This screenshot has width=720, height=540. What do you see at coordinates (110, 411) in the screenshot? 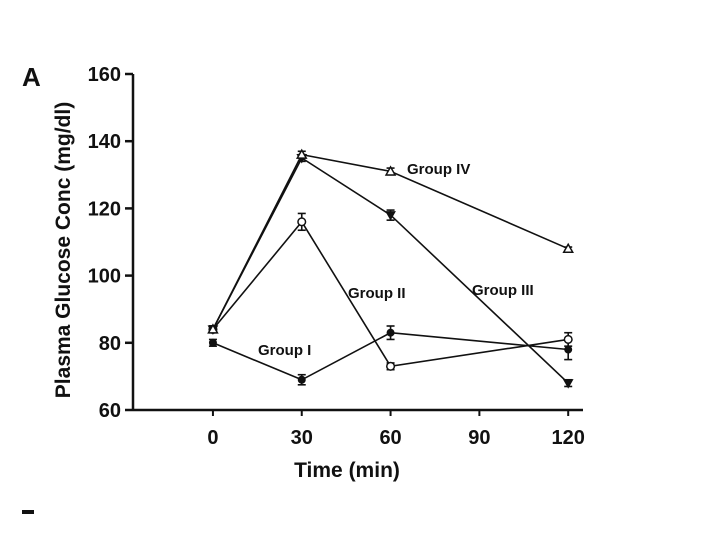
I see `y-tick-label: 60` at bounding box center [110, 411].